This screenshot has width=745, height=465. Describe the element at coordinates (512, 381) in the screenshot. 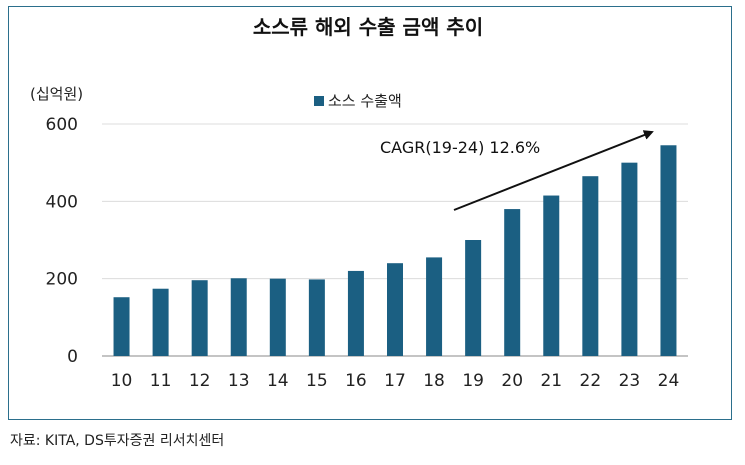

I see `x-tick-label: 20` at that location.